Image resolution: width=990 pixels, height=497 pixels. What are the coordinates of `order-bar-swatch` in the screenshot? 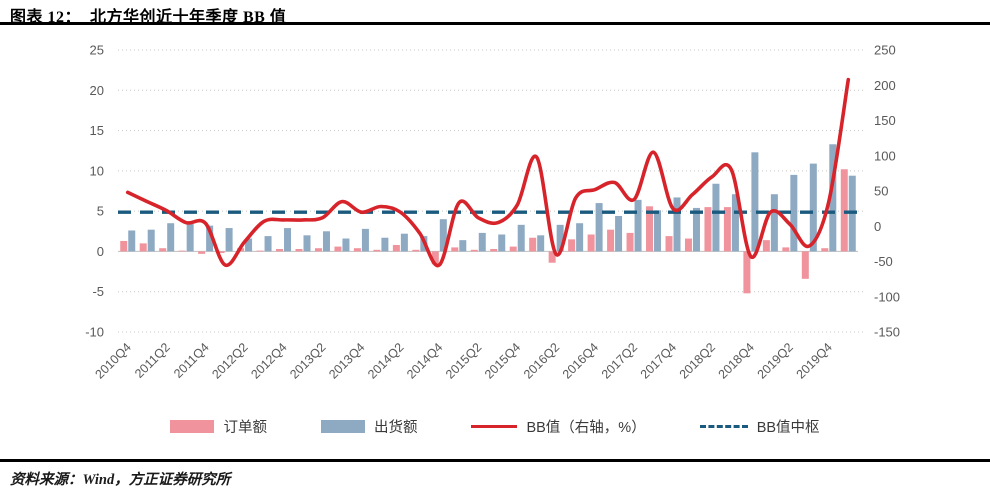 It's located at (192, 426).